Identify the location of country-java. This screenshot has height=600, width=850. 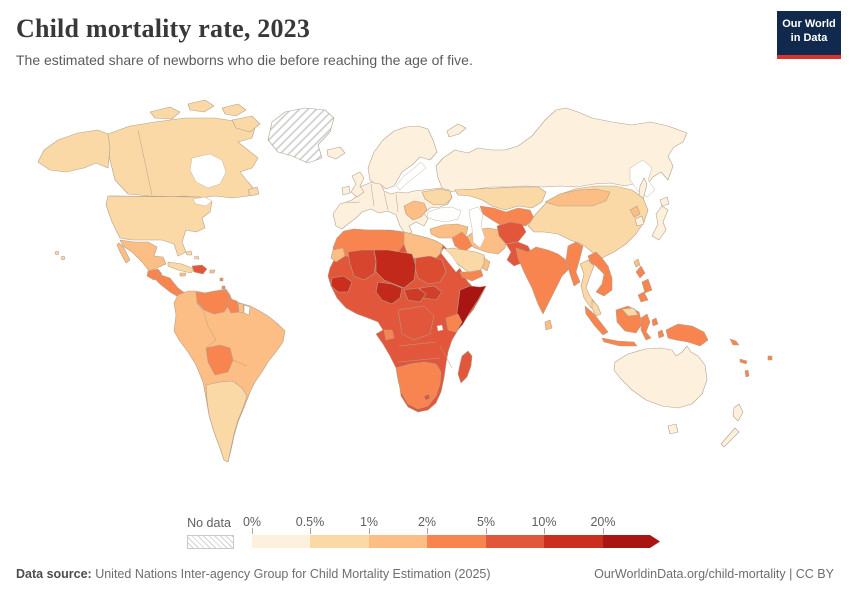
(619, 342).